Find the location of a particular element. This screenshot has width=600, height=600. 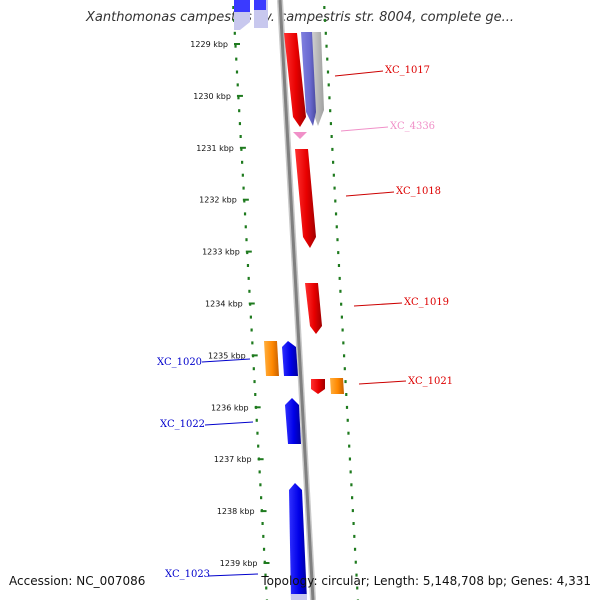

gene-label: XC_1022 is located at coordinates (182, 424).